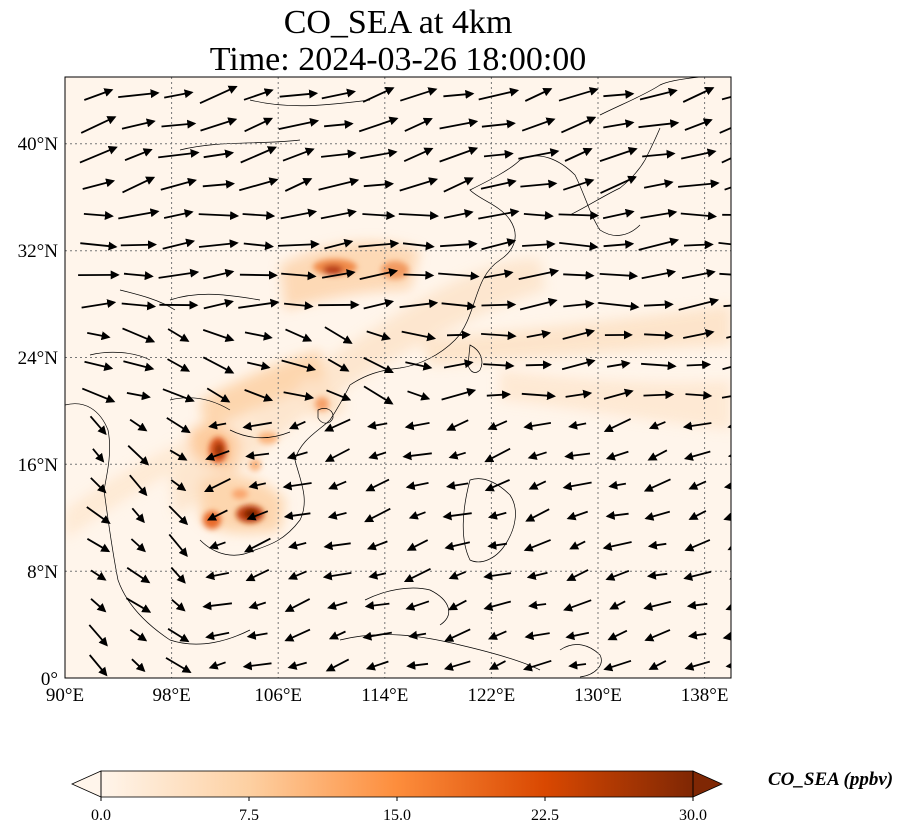  Describe the element at coordinates (545, 815) in the screenshot. I see `colorbar-tick-label: 22.5` at that location.